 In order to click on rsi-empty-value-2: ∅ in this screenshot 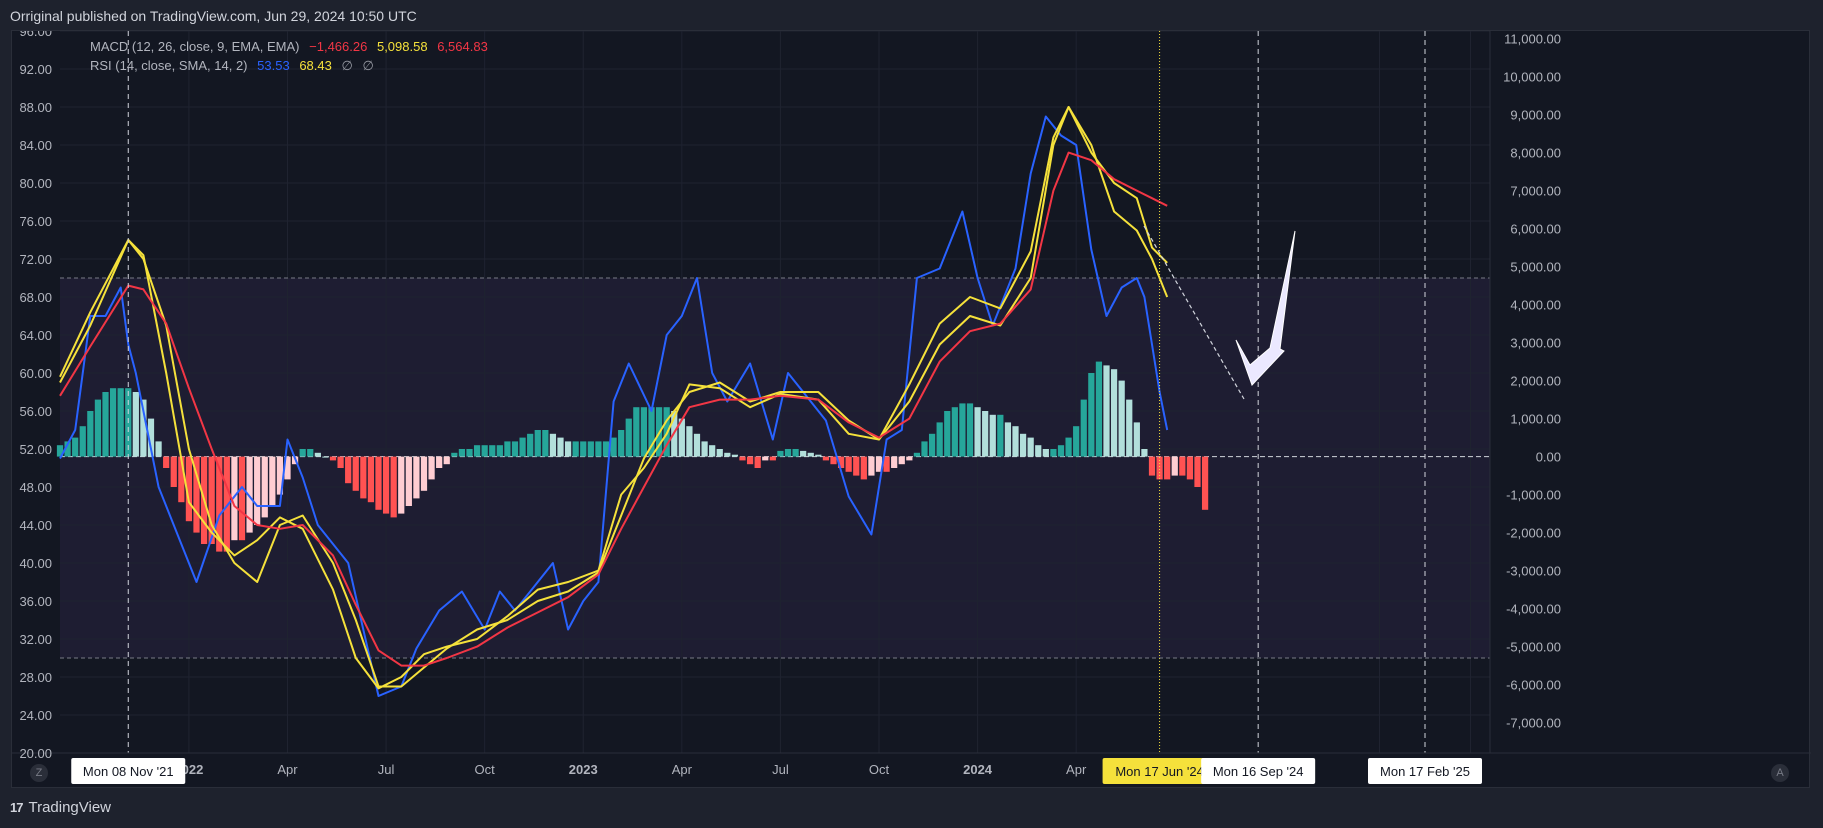, I will do `click(368, 65)`.